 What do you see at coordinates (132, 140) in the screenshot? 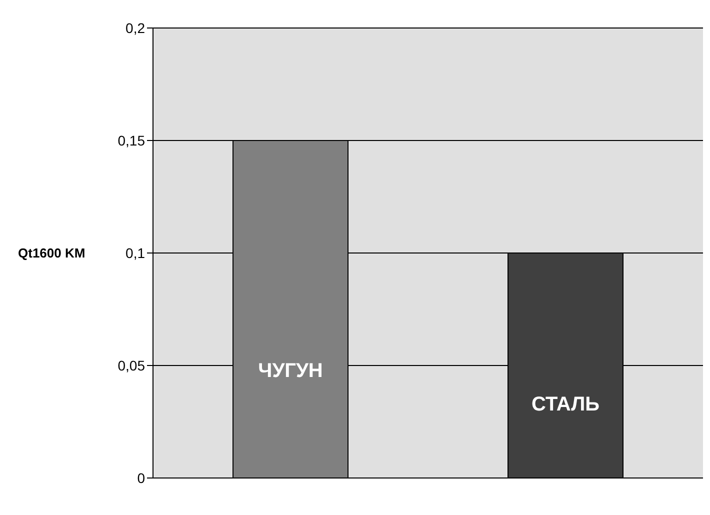
I see `y-tick-label: 0,15` at bounding box center [132, 140].